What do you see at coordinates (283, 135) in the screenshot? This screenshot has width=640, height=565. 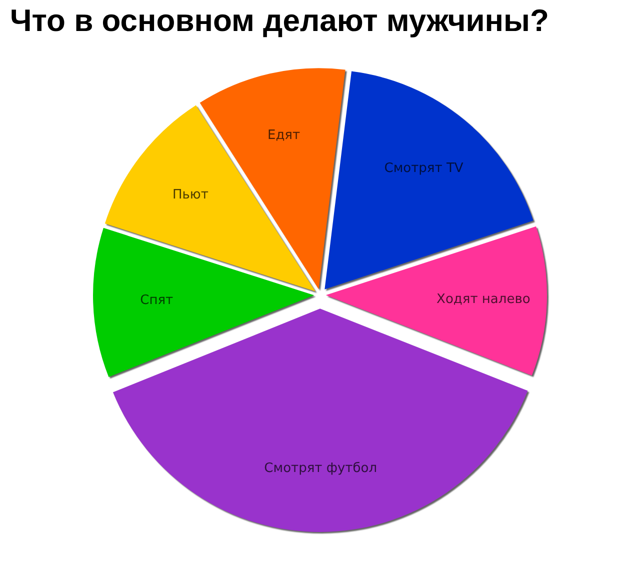 I see `slice-label: Едят` at bounding box center [283, 135].